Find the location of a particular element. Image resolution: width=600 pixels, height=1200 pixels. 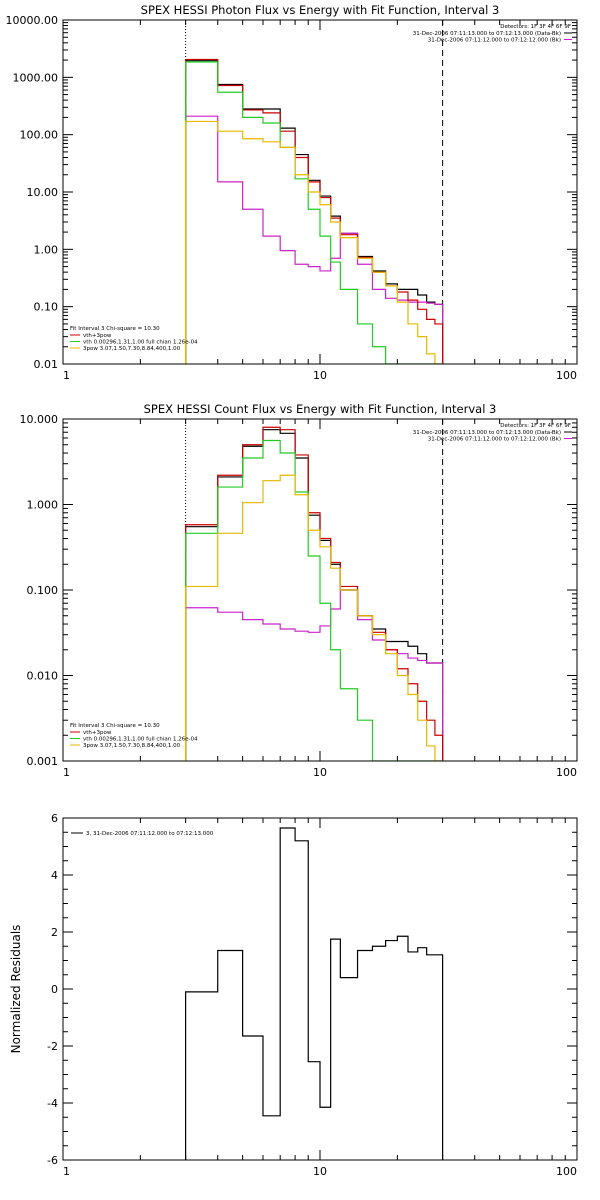

series-data-bk is located at coordinates (314, 595).